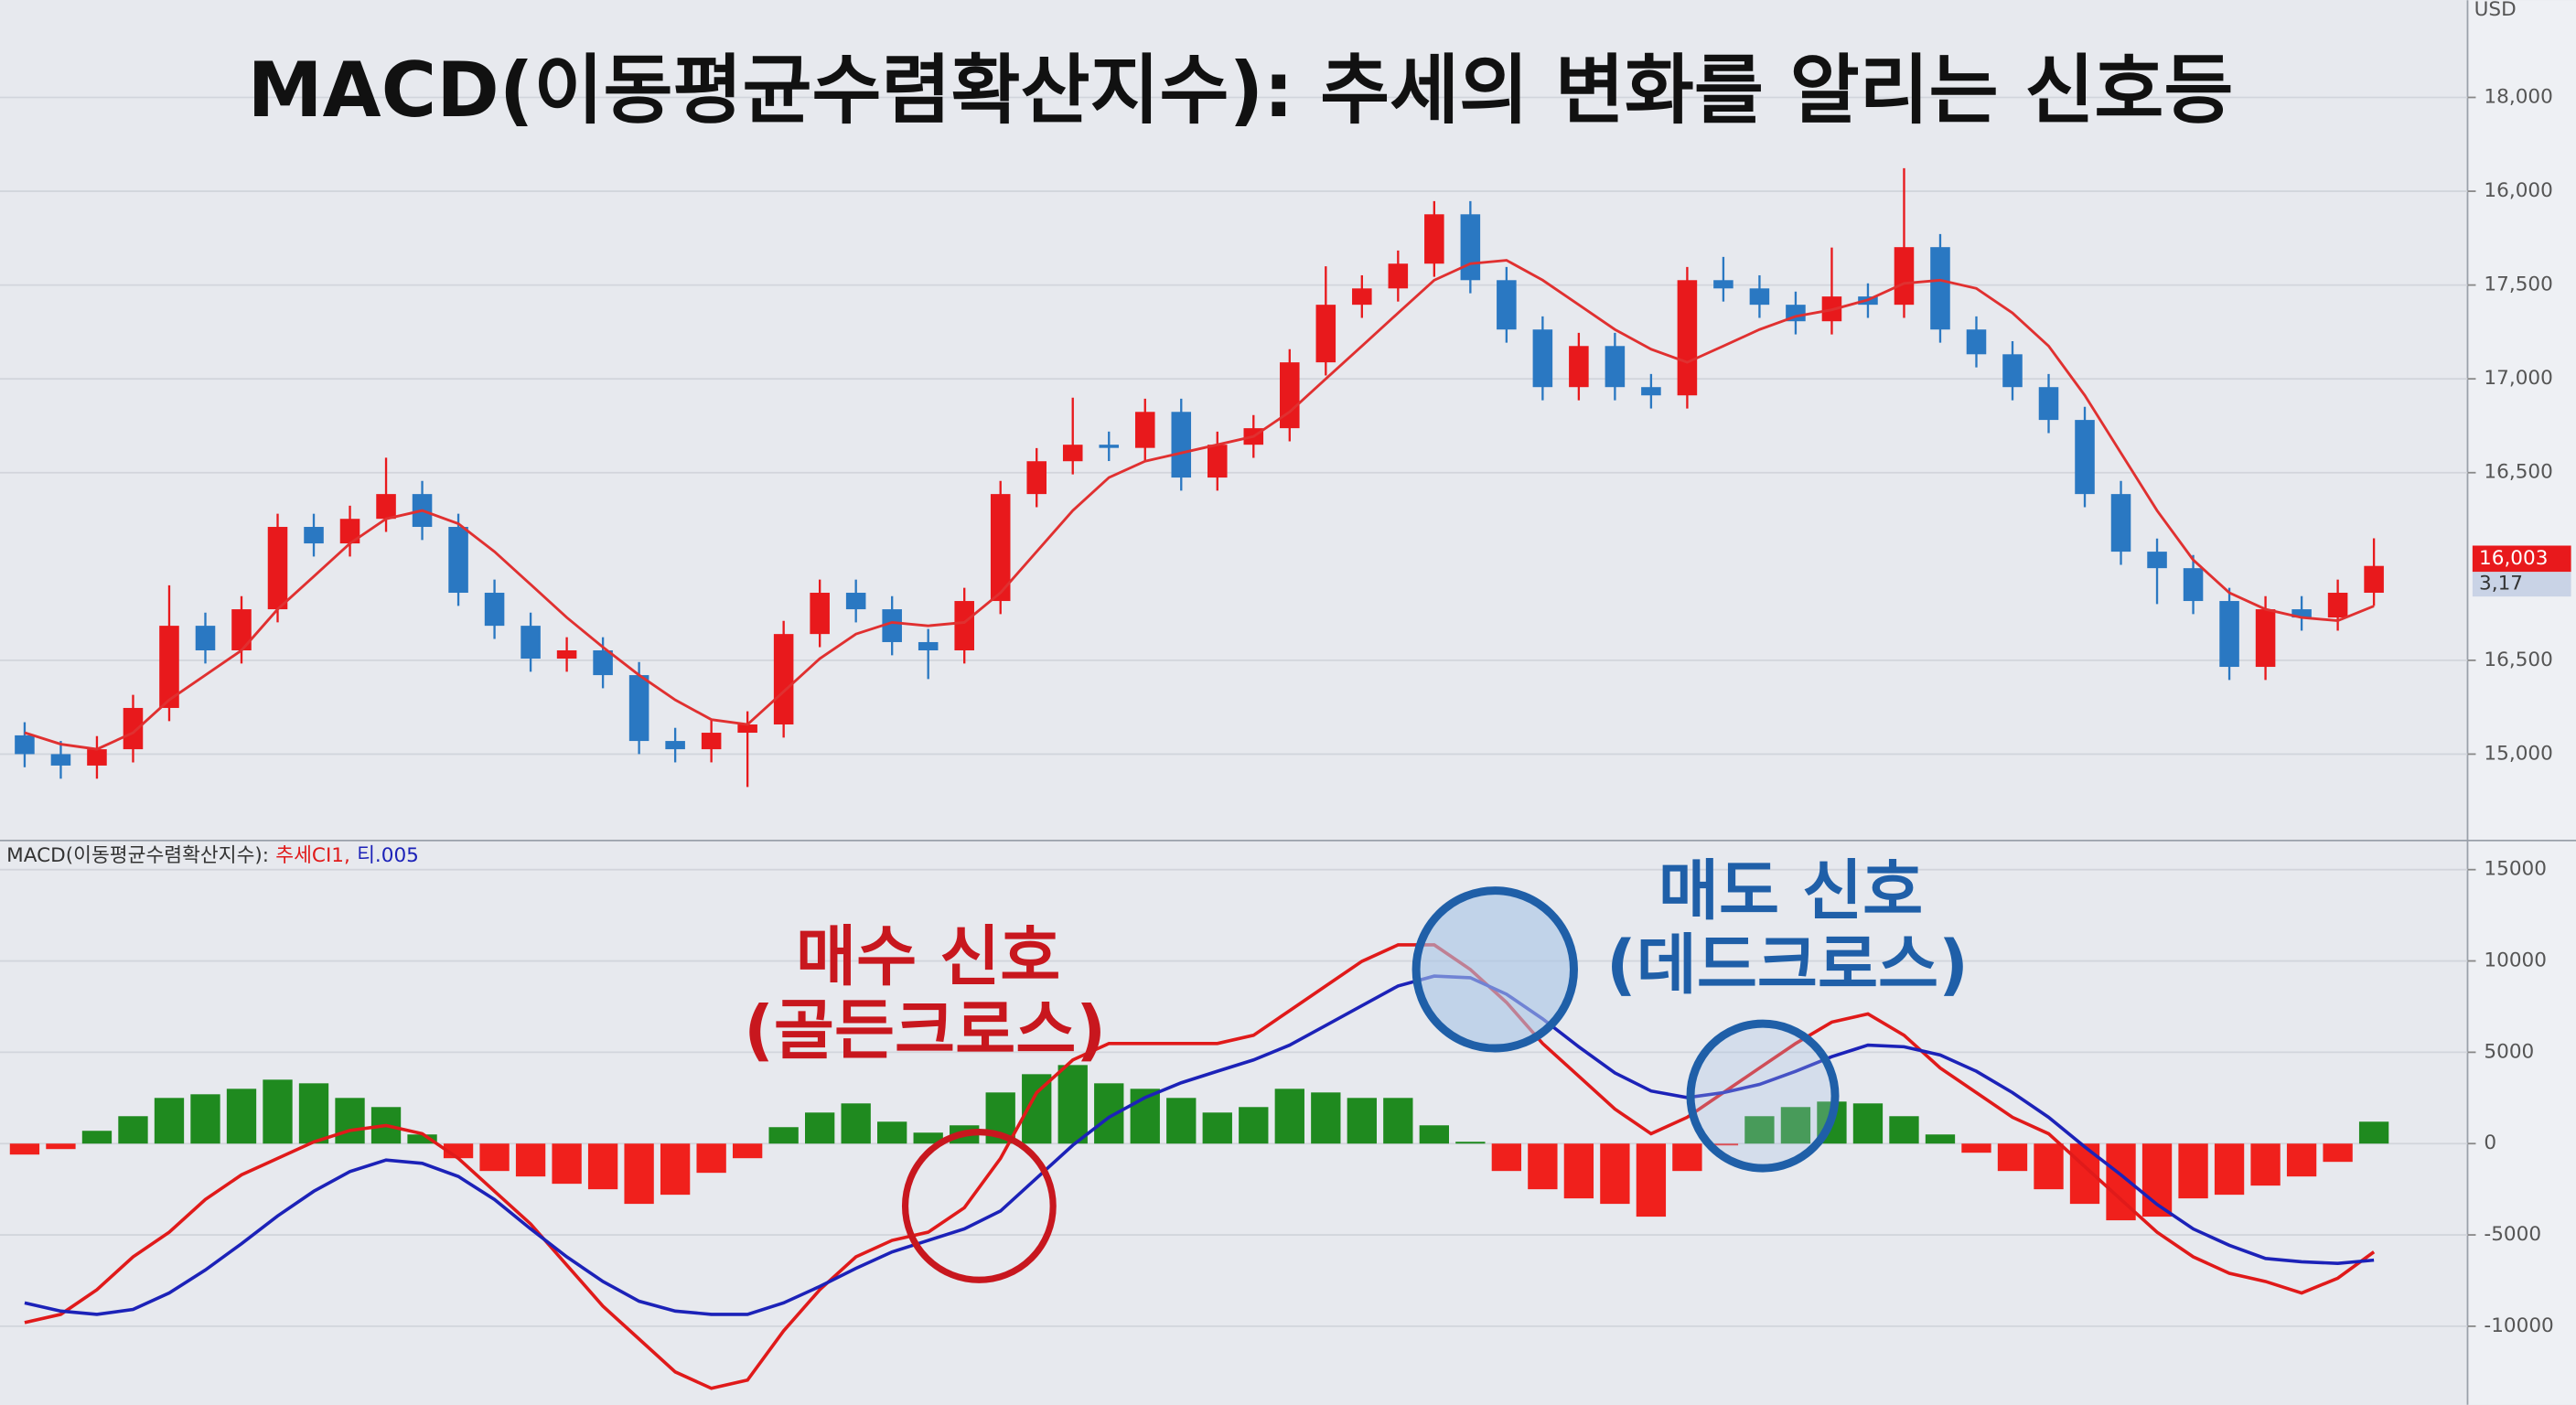 This screenshot has height=1405, width=2576. What do you see at coordinates (2518, 96) in the screenshot?
I see `y-tick-label: 18,000` at bounding box center [2518, 96].